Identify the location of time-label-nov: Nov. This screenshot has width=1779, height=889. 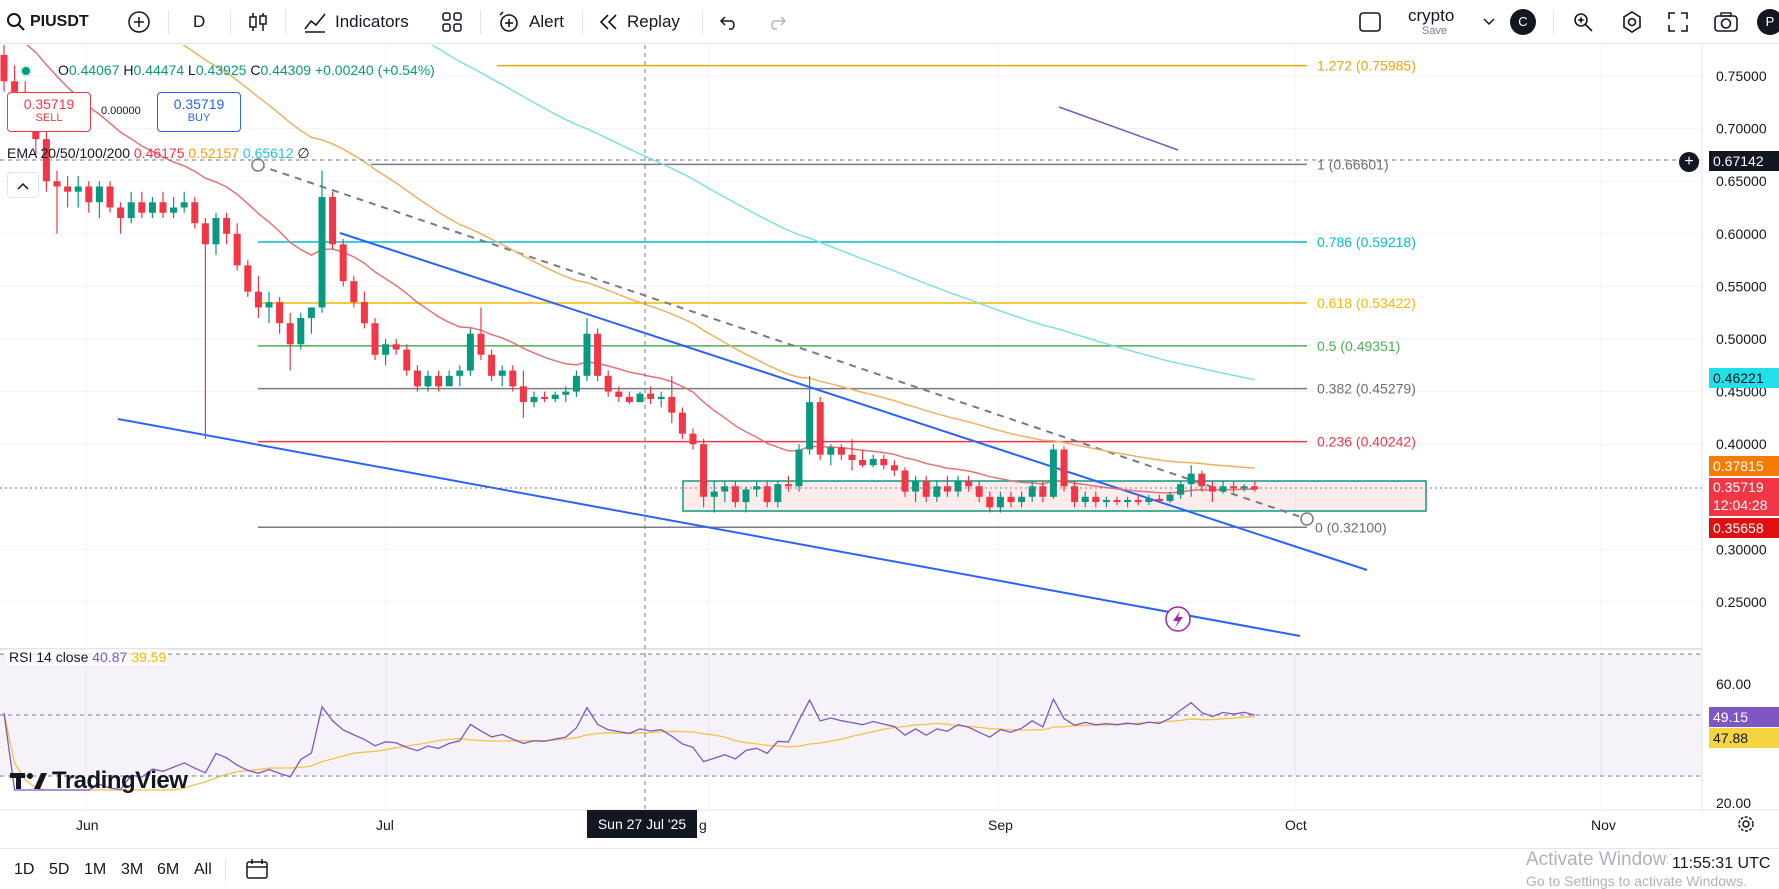
(1603, 825).